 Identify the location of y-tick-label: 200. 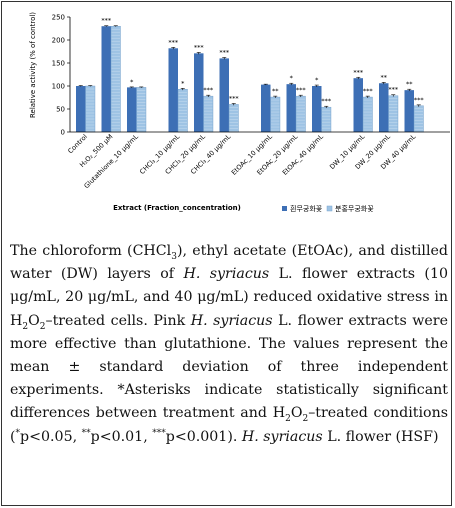
(58, 41).